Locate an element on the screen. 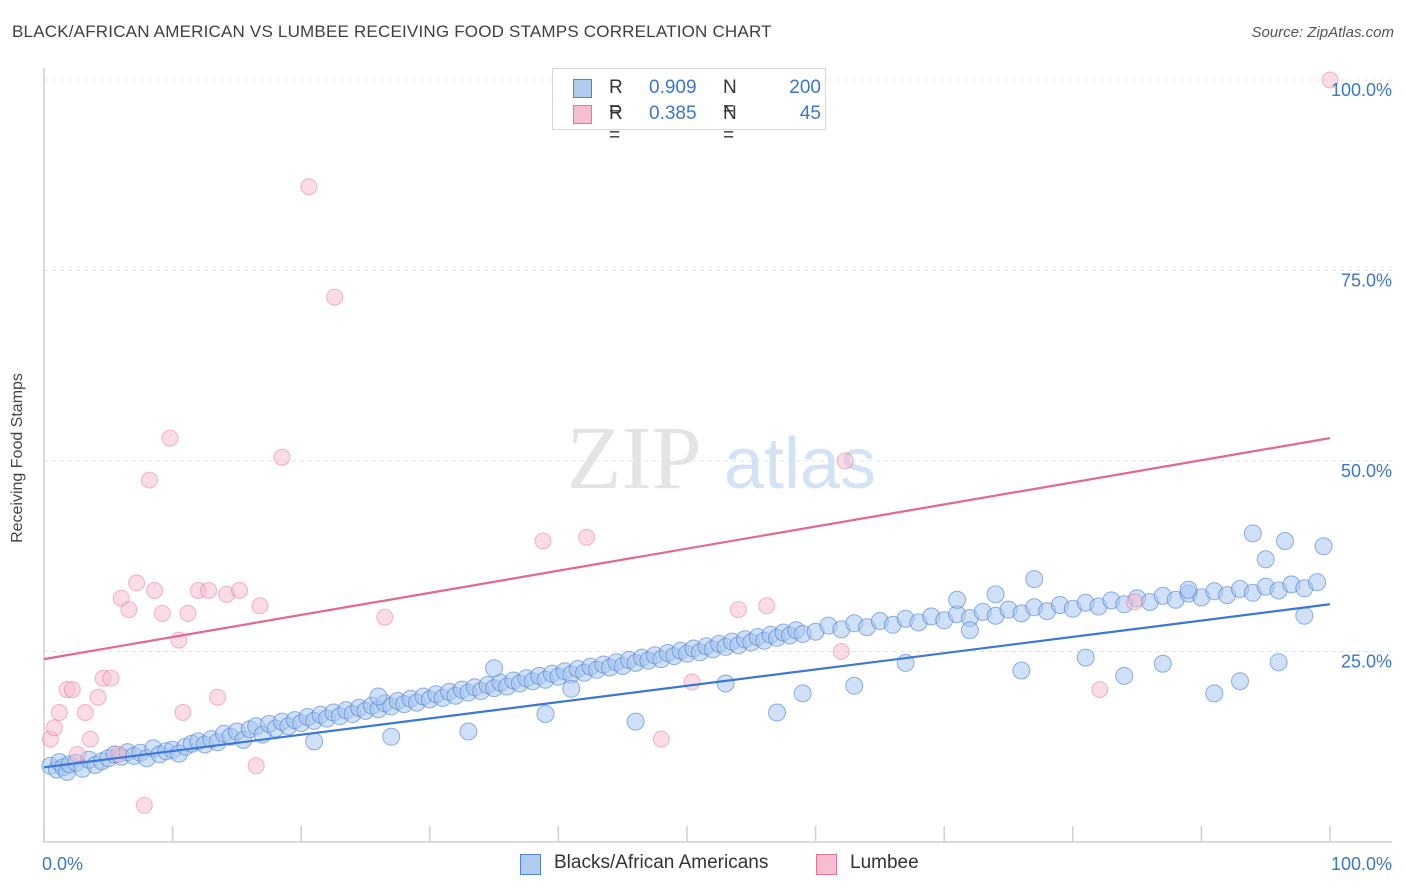 The height and width of the screenshot is (892, 1406). watermark-zip: ZIP is located at coordinates (634, 458).